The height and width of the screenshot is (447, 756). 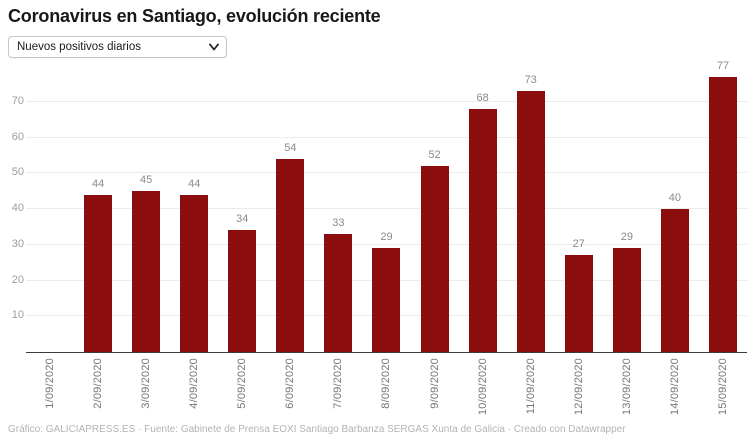 I want to click on x-tick-slot: 8/09/2020, so click(x=386, y=389).